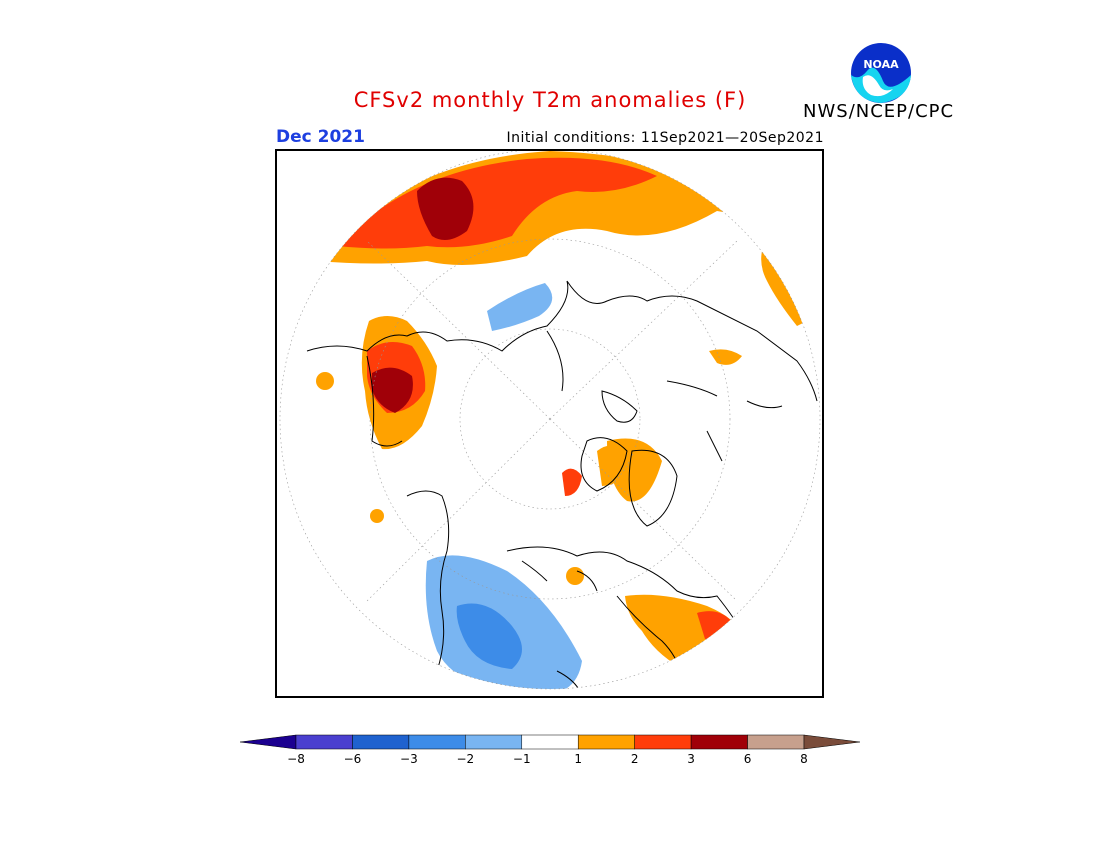 Image resolution: width=1100 pixels, height=850 pixels. Describe the element at coordinates (881, 64) in the screenshot. I see `noaa-logo-text: NOAA` at that location.